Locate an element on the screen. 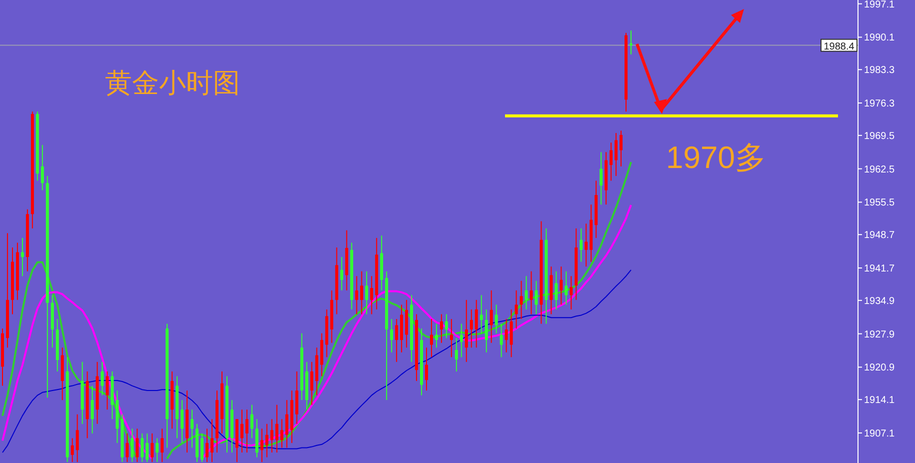 The width and height of the screenshot is (915, 463). y-tick-label: 1948.7 is located at coordinates (880, 236).